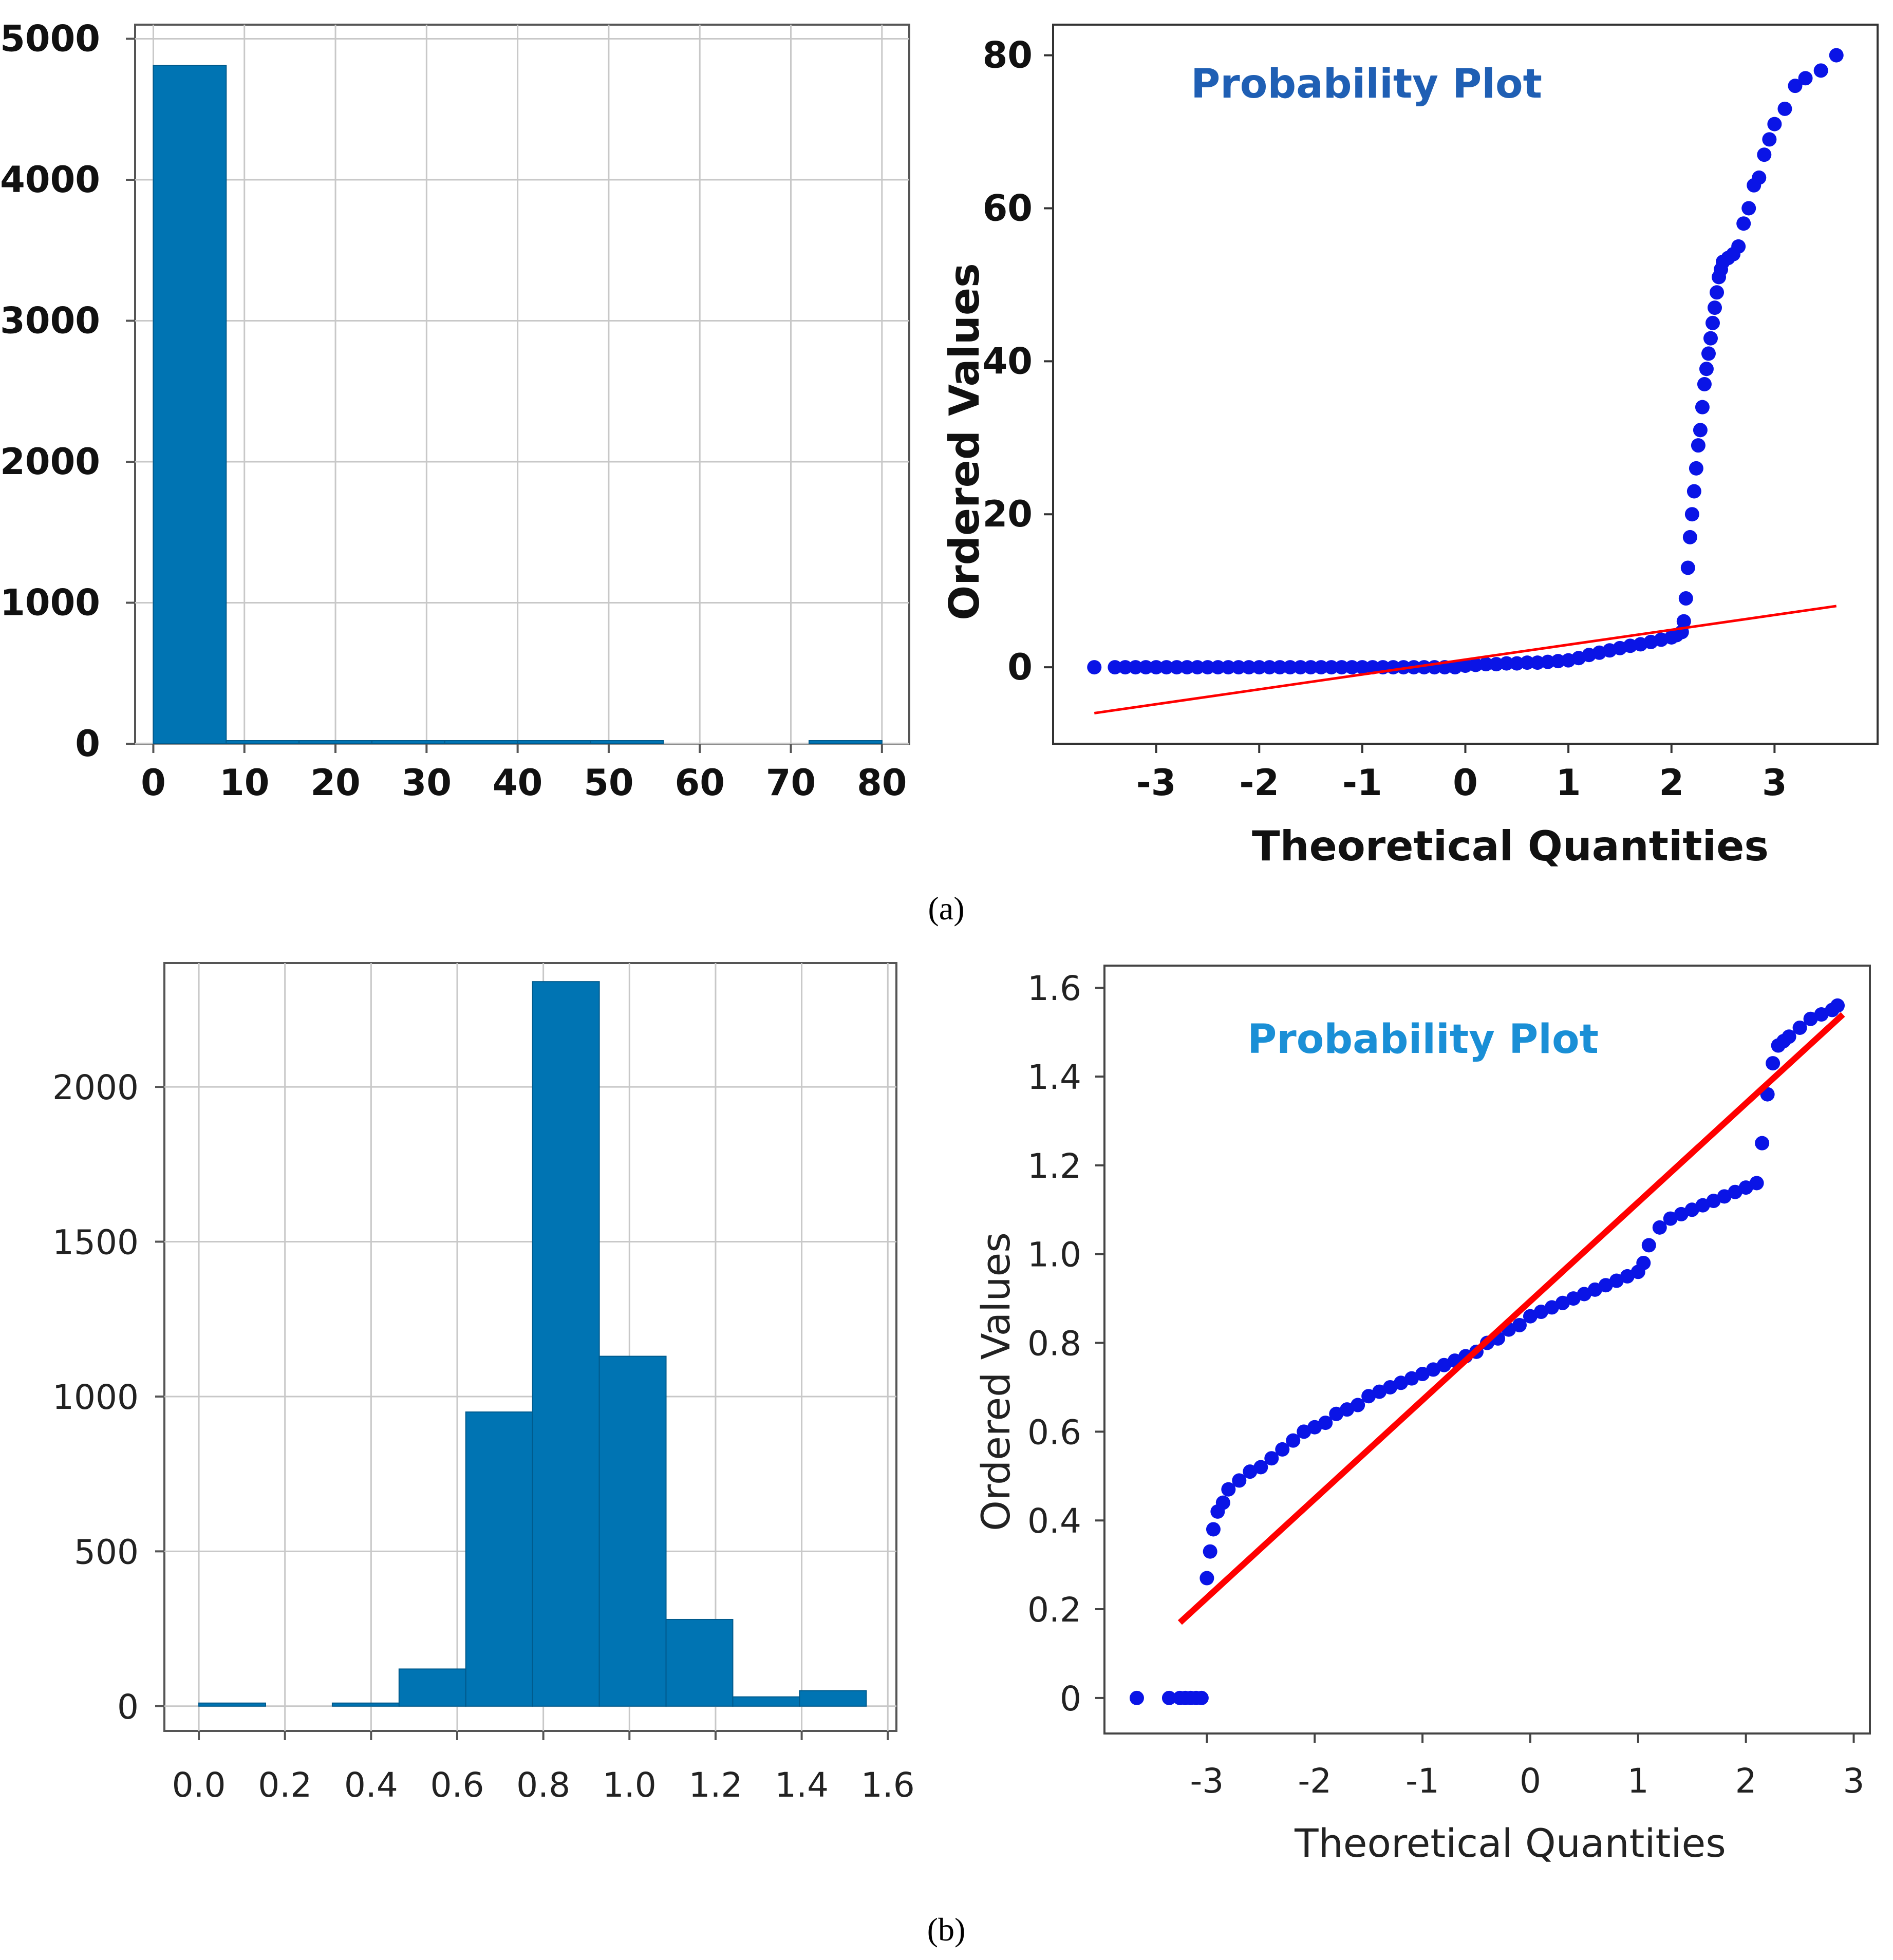 Image resolution: width=1893 pixels, height=1960 pixels. Describe the element at coordinates (543, 1785) in the screenshot. I see `x-tick-label: 0.8` at that location.